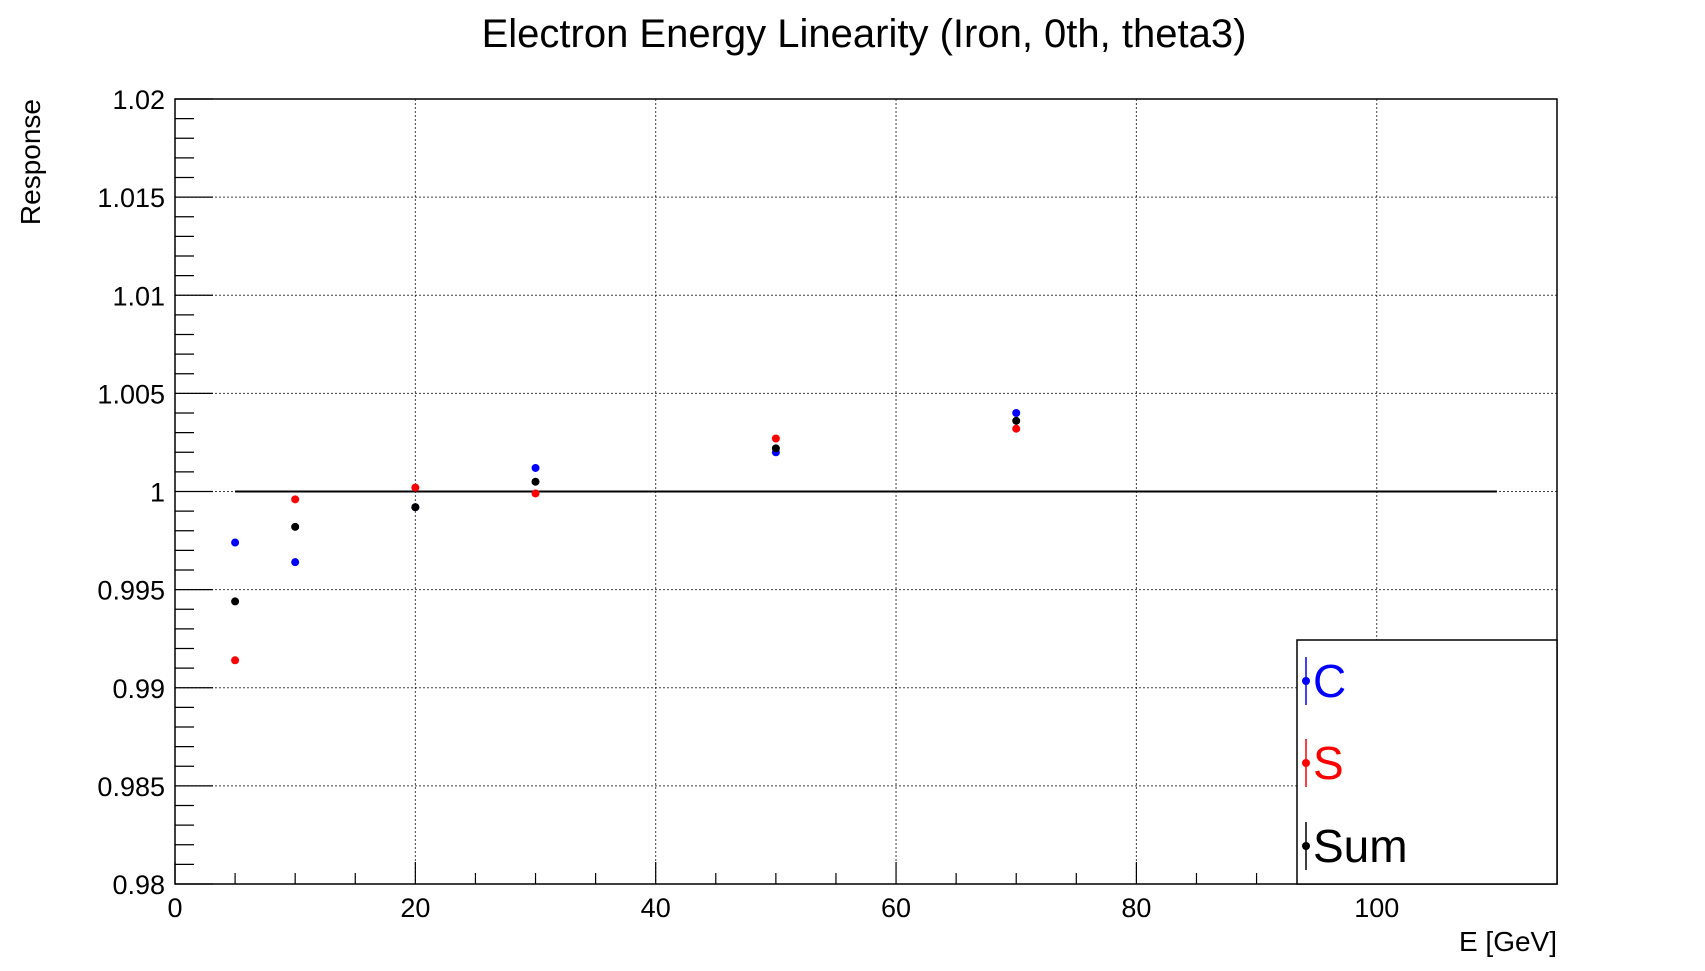 This screenshot has width=1705, height=971. Describe the element at coordinates (131, 591) in the screenshot. I see `y-tick-label: 0.995` at that location.